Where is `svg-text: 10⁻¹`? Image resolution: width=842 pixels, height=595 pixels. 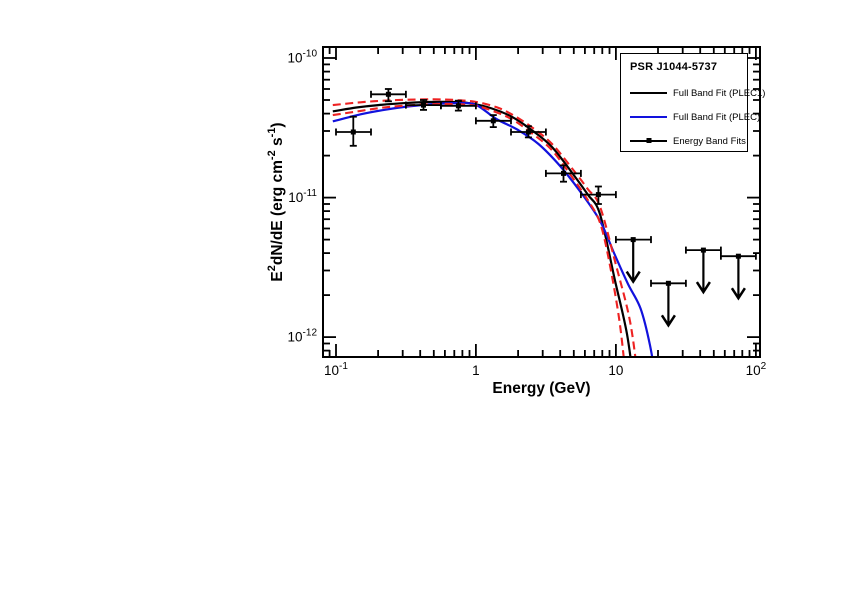
svg-text: 10⁻¹ is located at coordinates (336, 369).